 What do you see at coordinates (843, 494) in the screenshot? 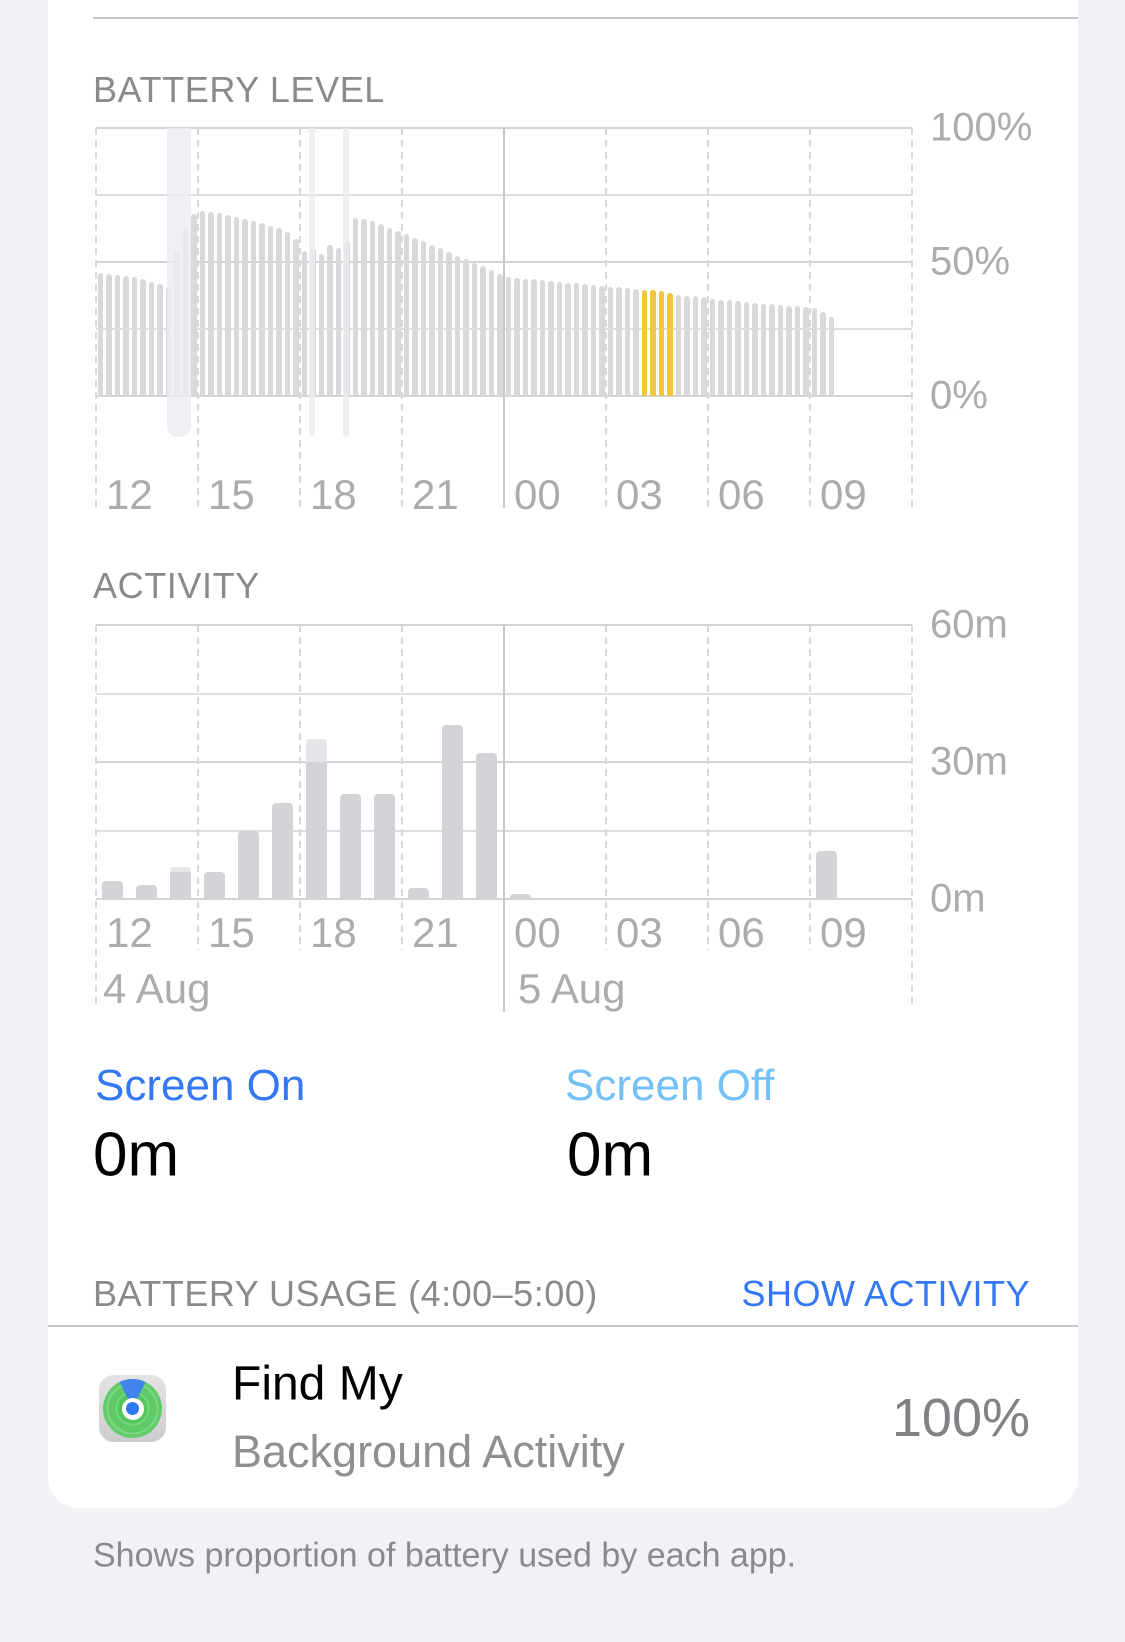
I see `battery-x-axis-label: 09` at bounding box center [843, 494].